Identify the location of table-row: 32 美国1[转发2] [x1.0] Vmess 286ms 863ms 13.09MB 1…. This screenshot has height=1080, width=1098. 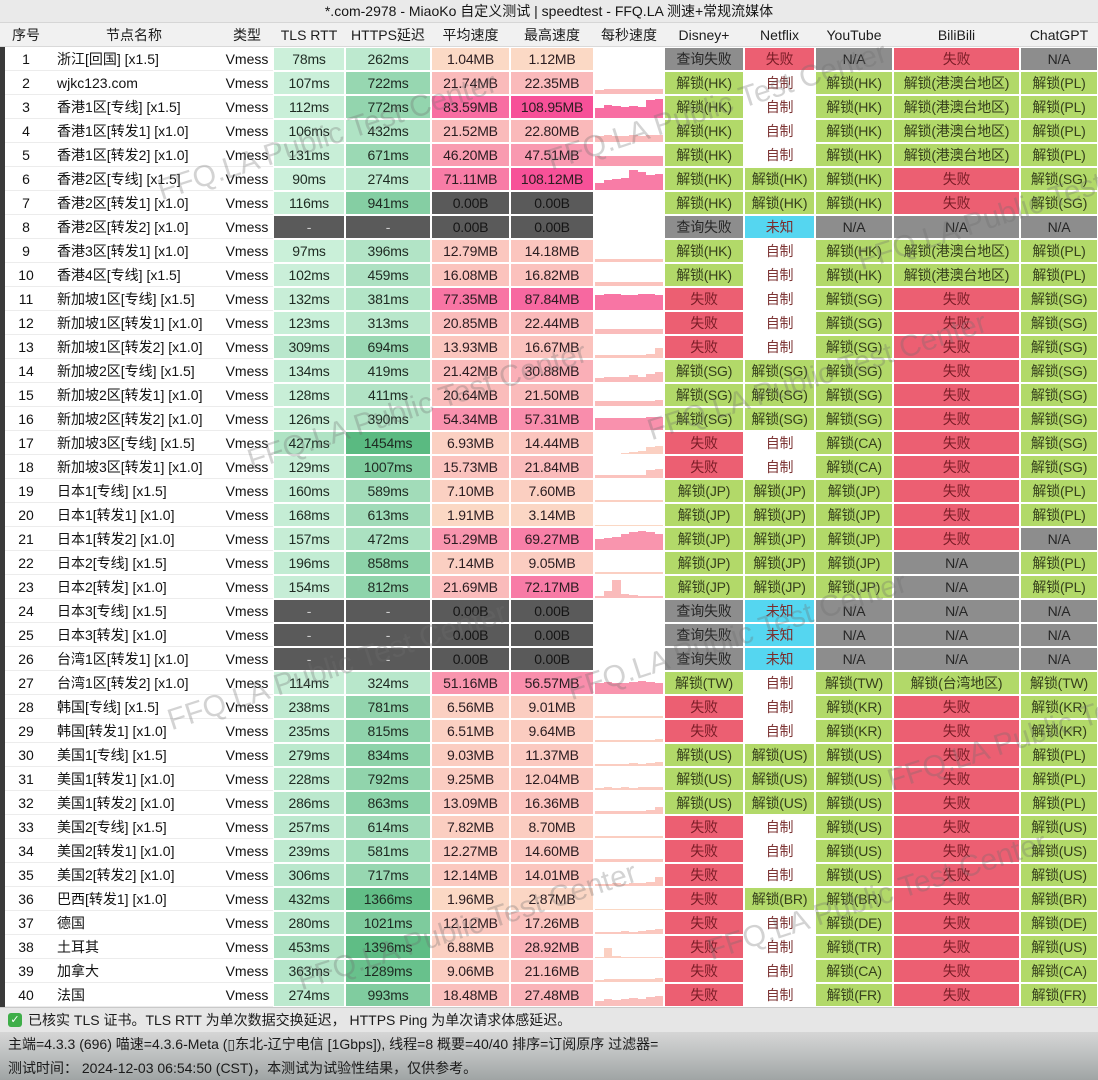
(551, 803).